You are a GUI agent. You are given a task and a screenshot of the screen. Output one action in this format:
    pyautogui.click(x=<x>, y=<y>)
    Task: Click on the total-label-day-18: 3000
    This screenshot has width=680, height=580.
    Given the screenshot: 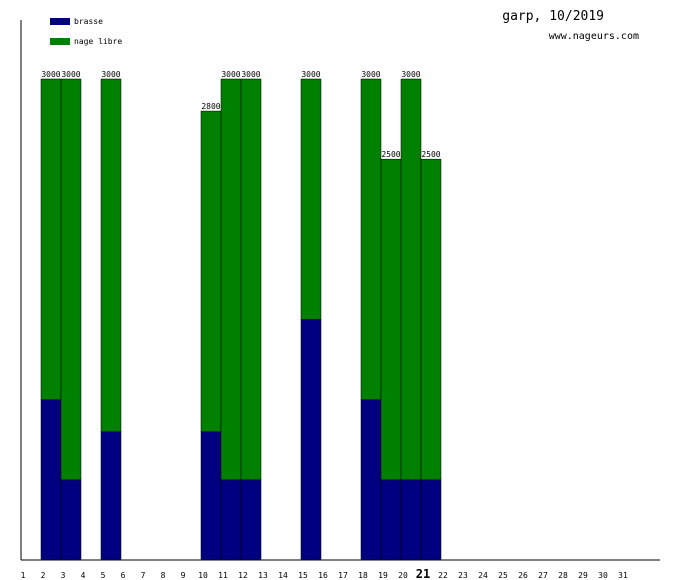 What is the action you would take?
    pyautogui.click(x=370, y=74)
    